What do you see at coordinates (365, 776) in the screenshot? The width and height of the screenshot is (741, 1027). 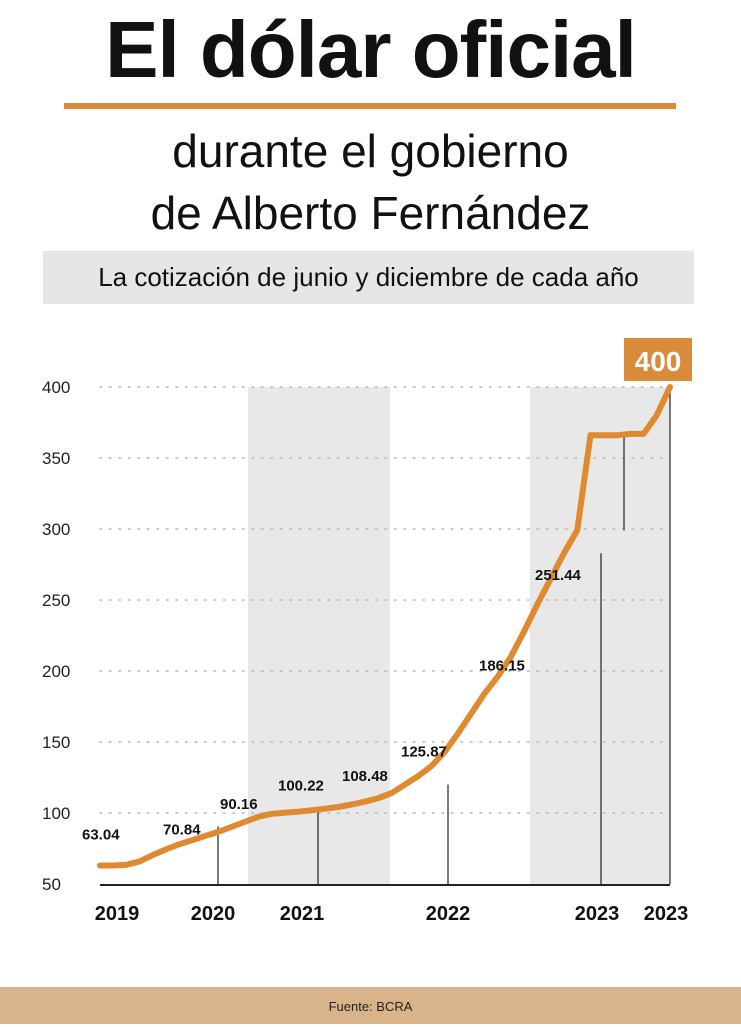 I see `value-label: 108.48` at bounding box center [365, 776].